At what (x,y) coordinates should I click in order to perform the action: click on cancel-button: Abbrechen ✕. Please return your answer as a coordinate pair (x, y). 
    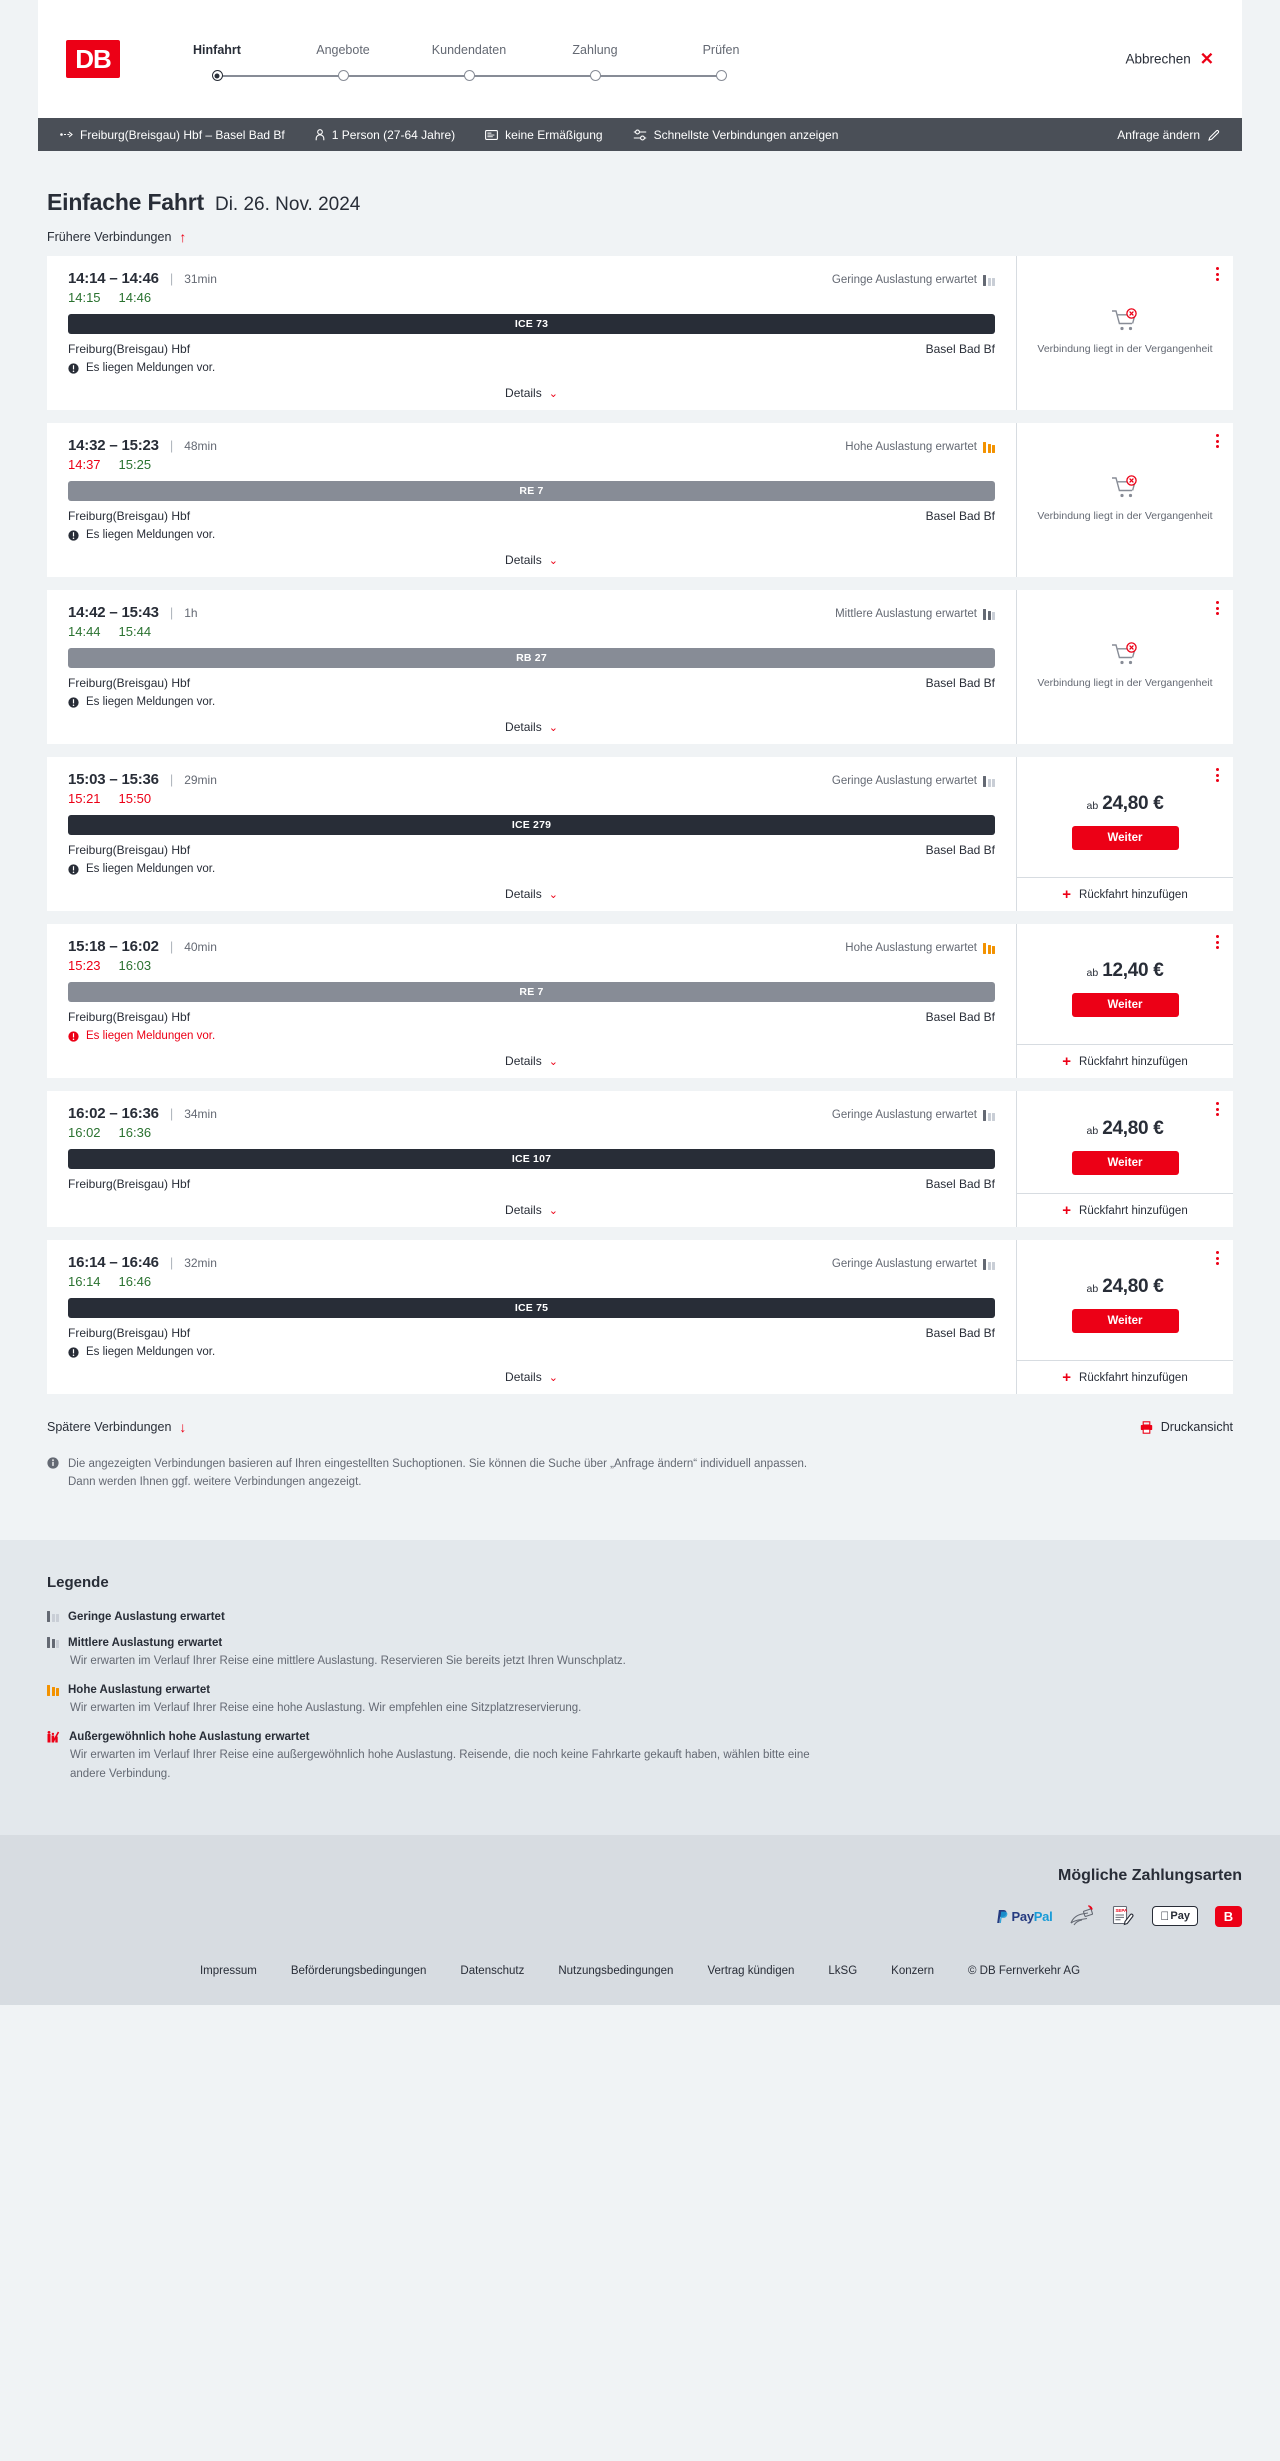
    Looking at the image, I should click on (1169, 59).